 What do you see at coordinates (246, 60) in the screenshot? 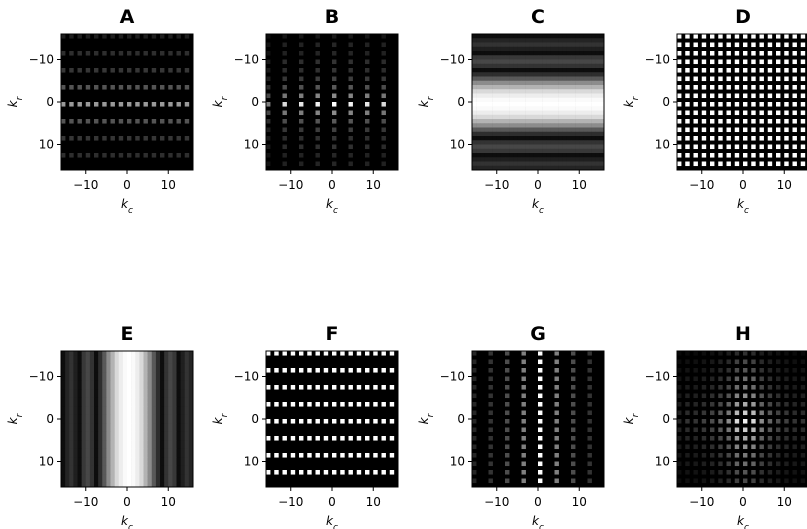
I see `y-tick-label: −10` at bounding box center [246, 60].